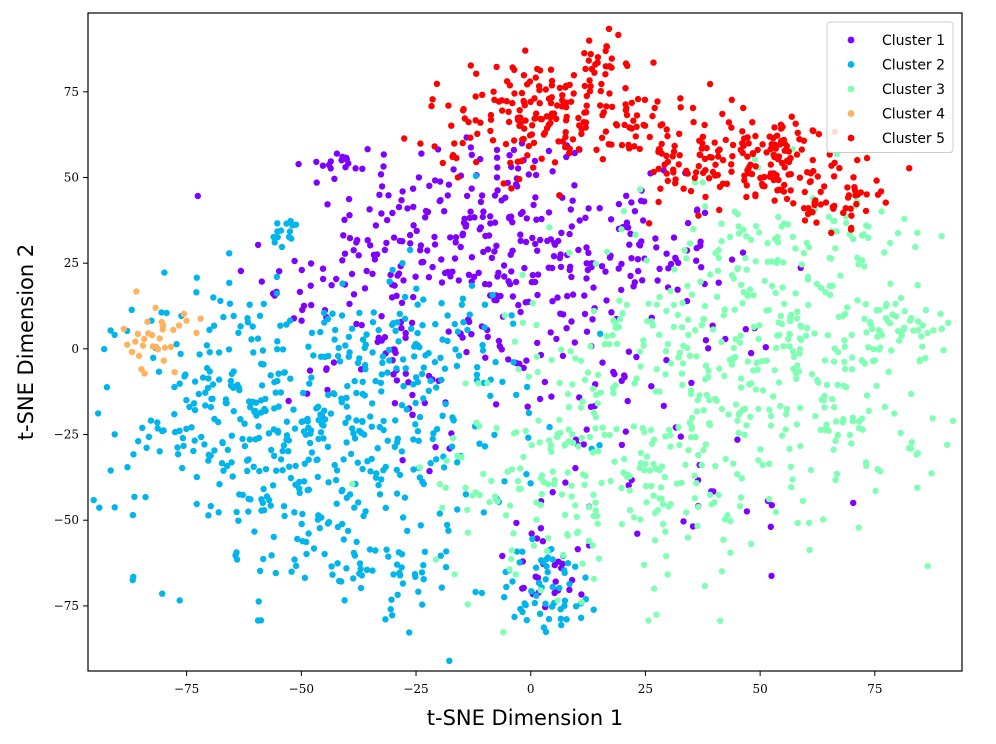 This screenshot has width=996, height=744. What do you see at coordinates (528, 683) in the screenshot?
I see `x-axis-ticks: −75 −50 −25 0 25 50 75` at bounding box center [528, 683].